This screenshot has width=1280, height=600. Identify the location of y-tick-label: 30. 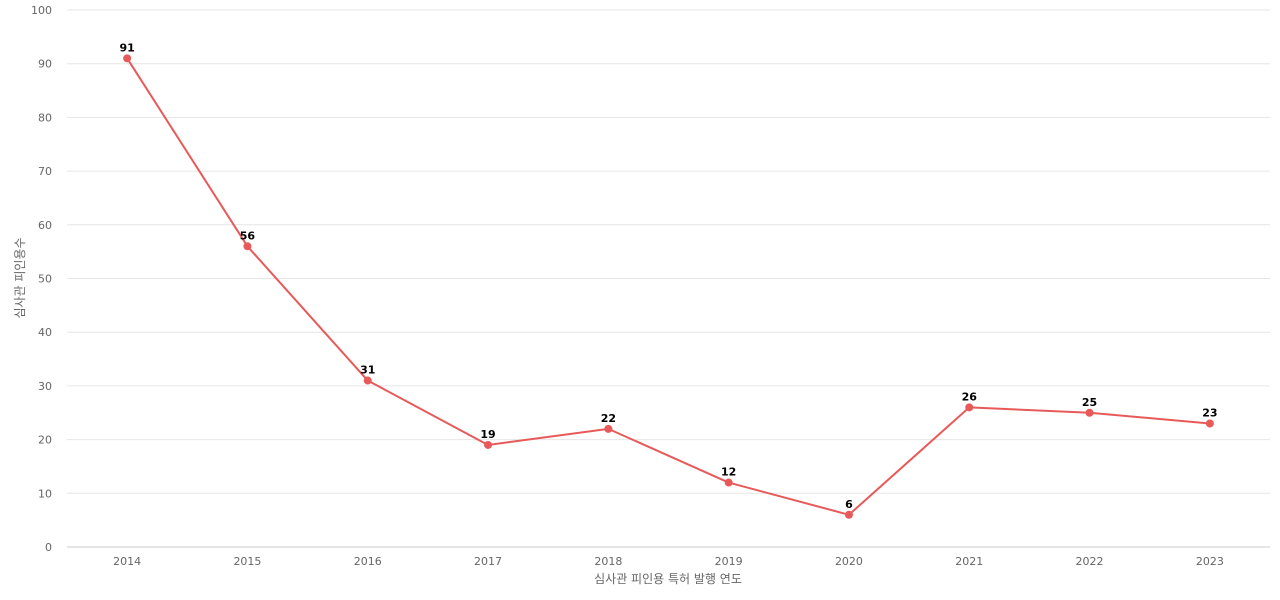
(45, 386).